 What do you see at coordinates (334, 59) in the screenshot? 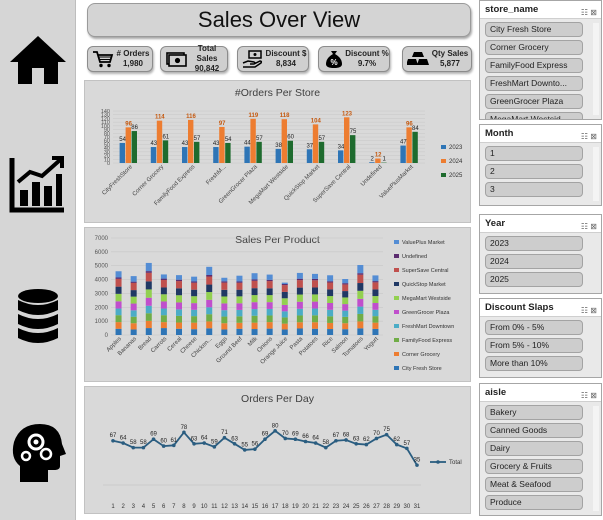
I see `percent-bag-icon: %` at bounding box center [334, 59].